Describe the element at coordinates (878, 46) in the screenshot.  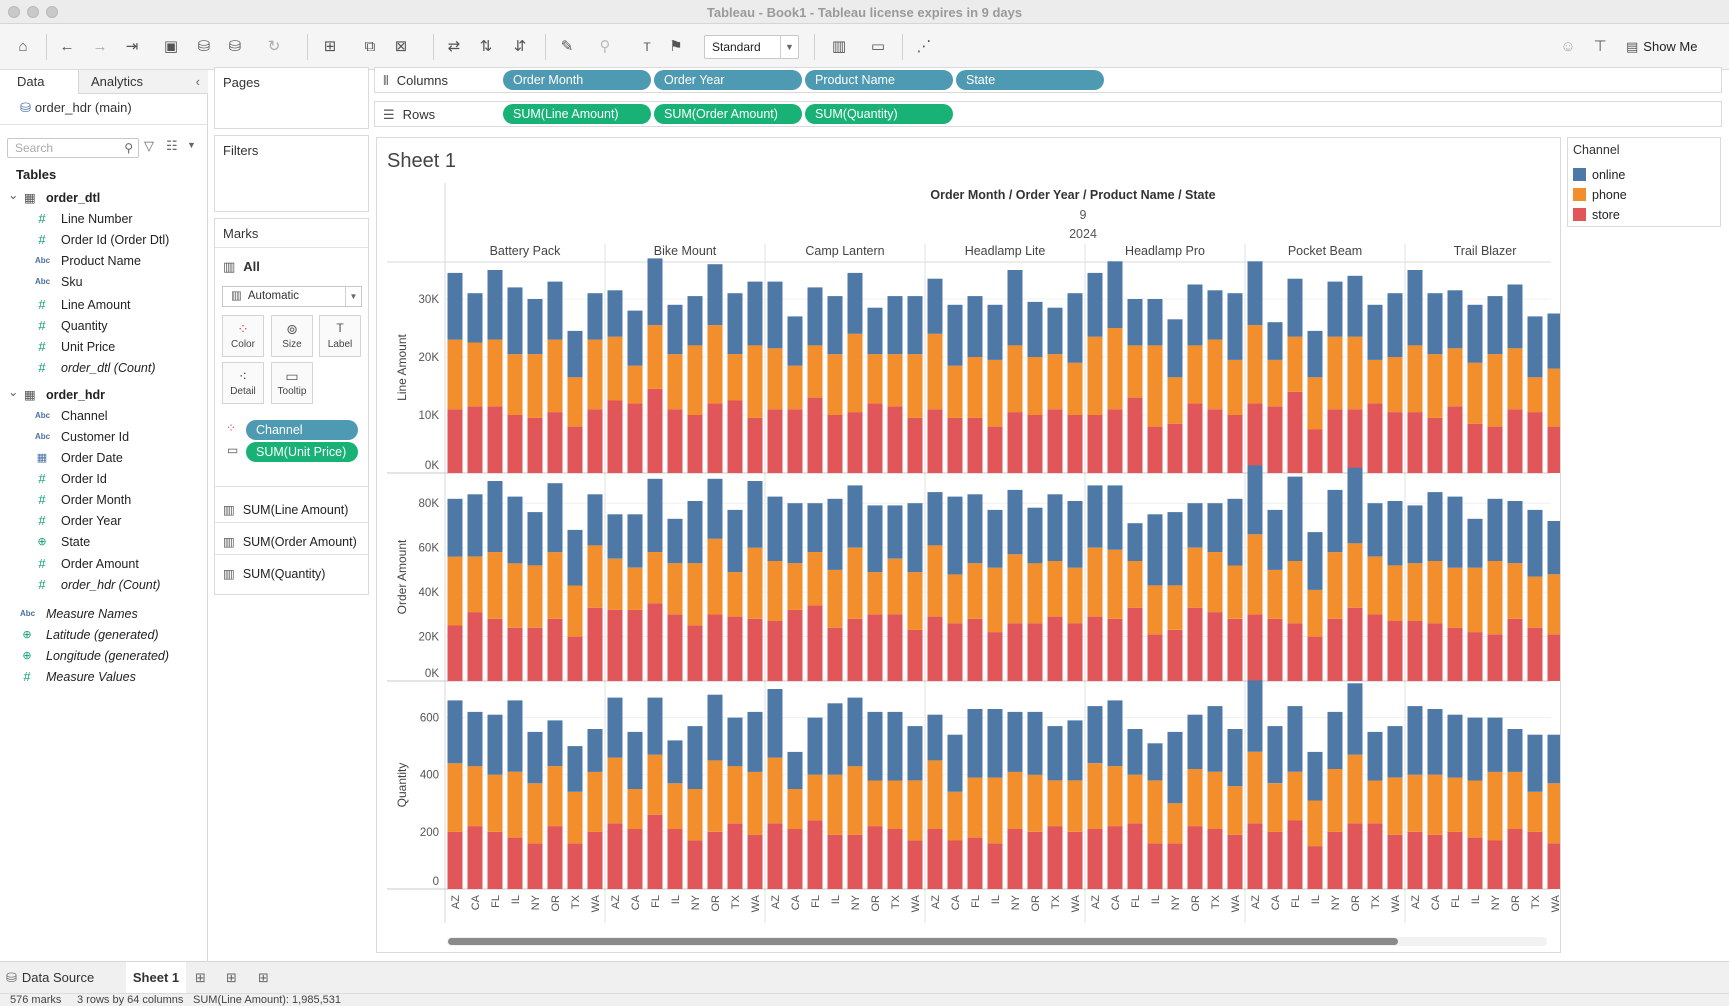
I see `presentation-icon: ▭` at that location.